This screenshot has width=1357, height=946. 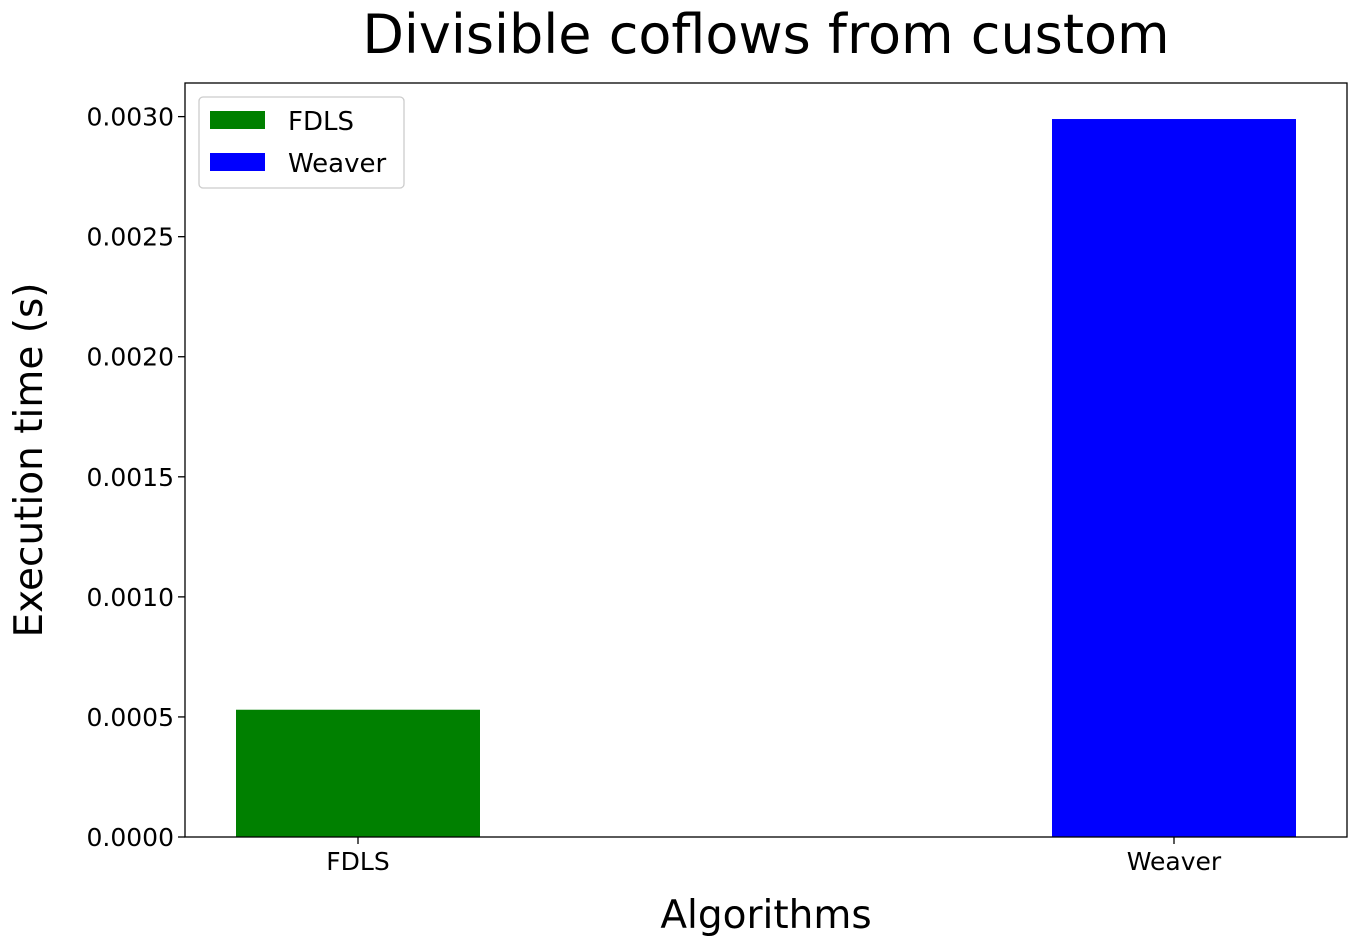 What do you see at coordinates (130, 717) in the screenshot?
I see `y-tick-label: 0.0005` at bounding box center [130, 717].